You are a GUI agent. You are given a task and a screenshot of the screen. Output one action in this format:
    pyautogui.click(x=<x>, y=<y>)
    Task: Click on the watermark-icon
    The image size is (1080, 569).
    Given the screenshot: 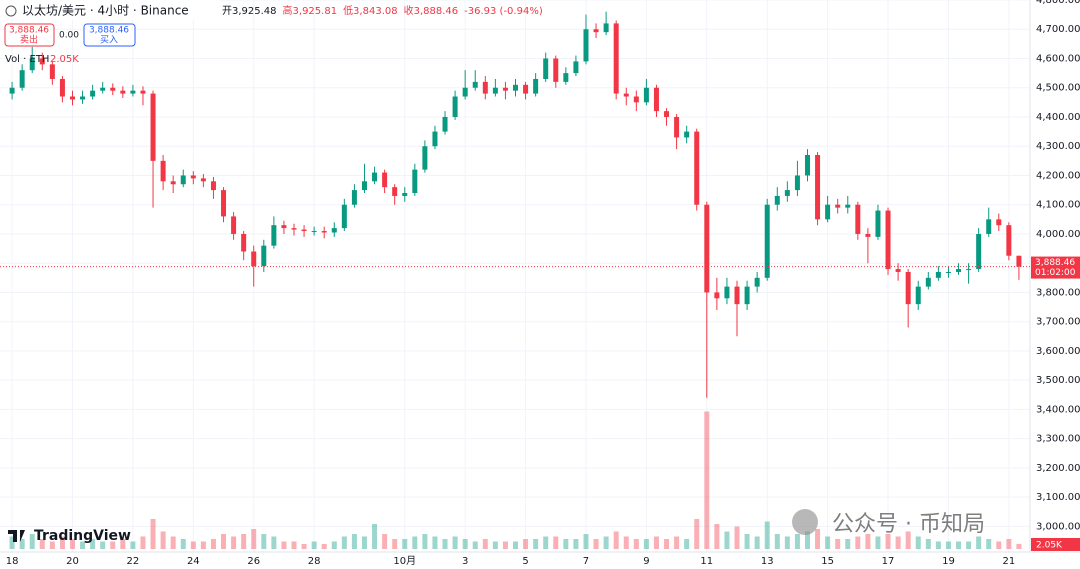 What is the action you would take?
    pyautogui.click(x=805, y=522)
    